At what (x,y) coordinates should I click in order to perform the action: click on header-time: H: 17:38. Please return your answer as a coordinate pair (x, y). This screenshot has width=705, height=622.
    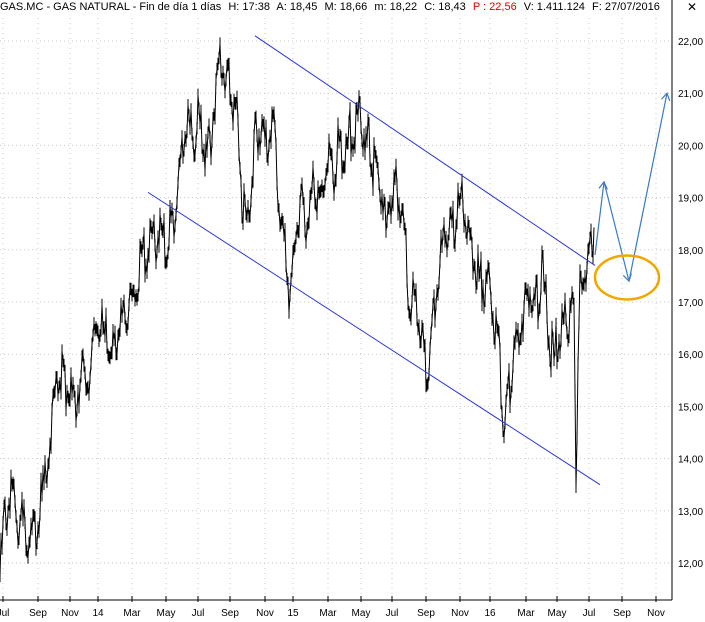
    Looking at the image, I should click on (249, 7).